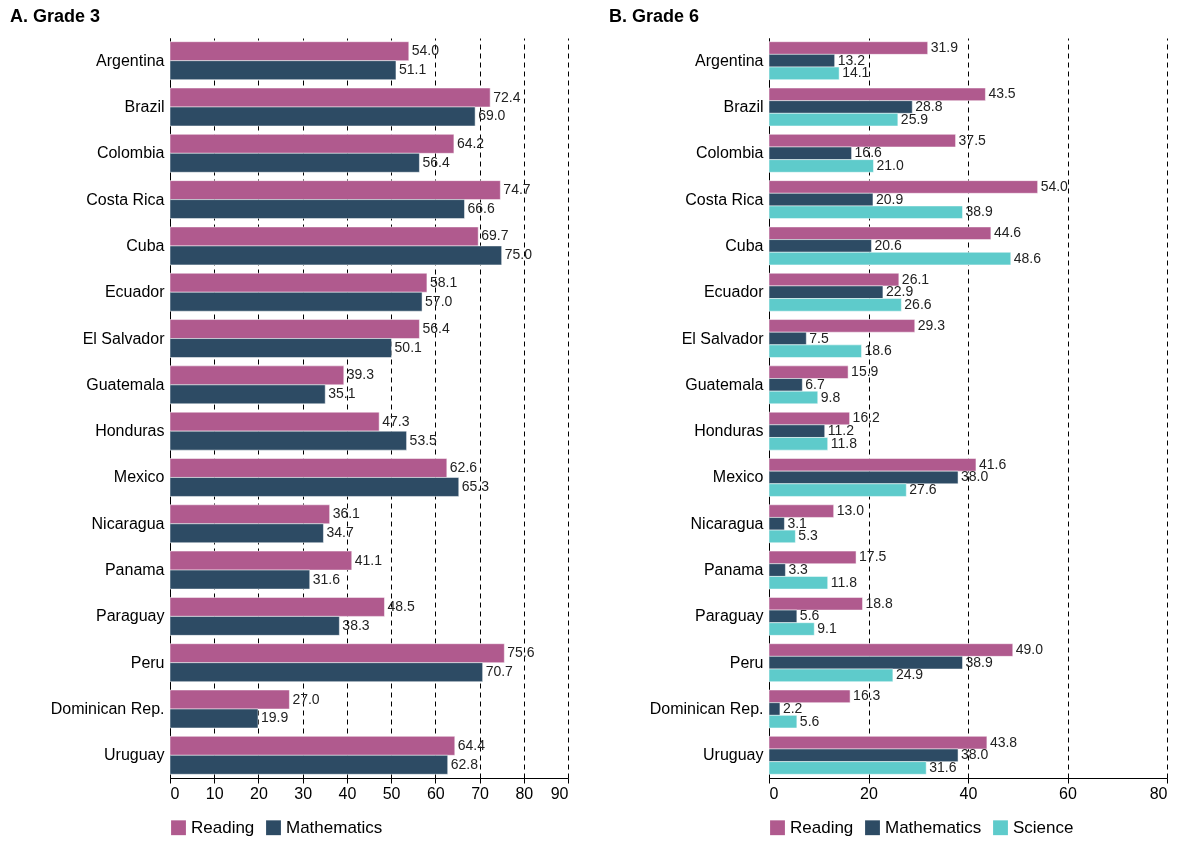 This screenshot has height=863, width=1184. What do you see at coordinates (517, 189) in the screenshot?
I see `data-label: 74.7` at bounding box center [517, 189].